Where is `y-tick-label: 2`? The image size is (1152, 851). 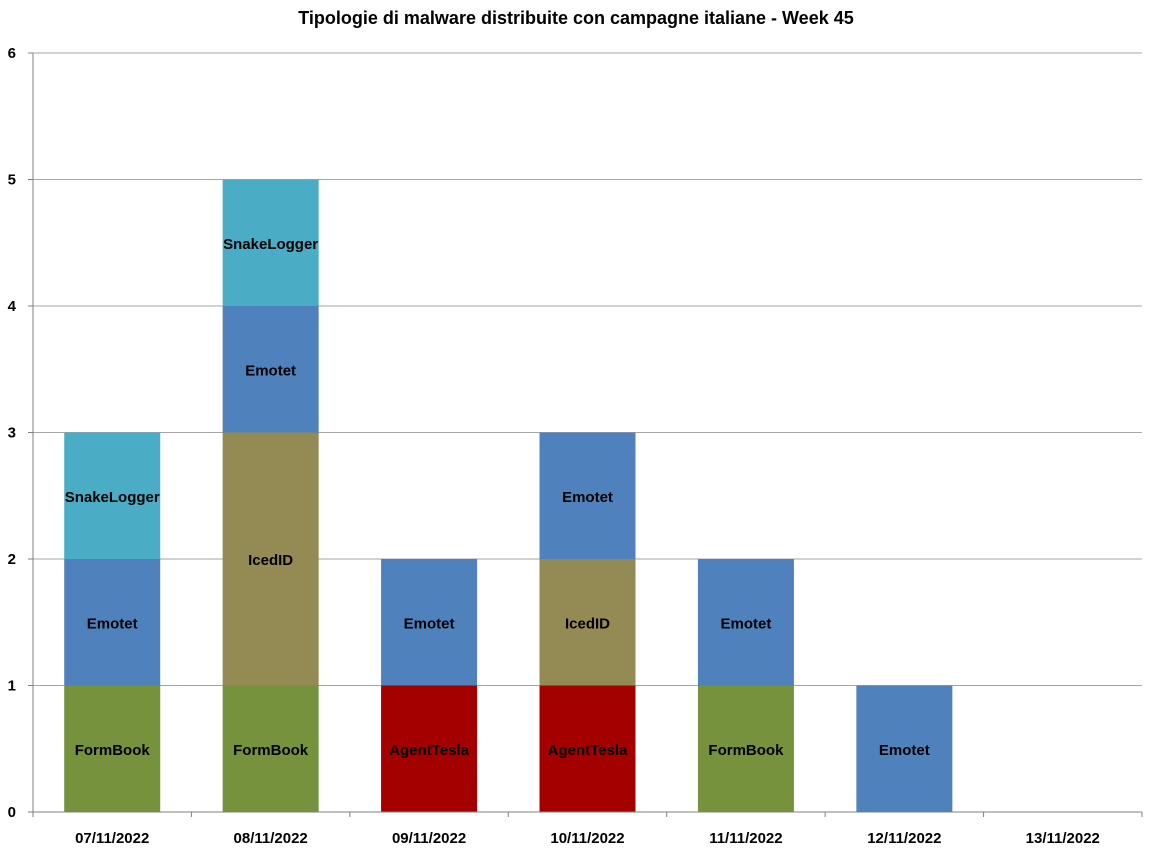
y-tick-label: 2 is located at coordinates (12, 559).